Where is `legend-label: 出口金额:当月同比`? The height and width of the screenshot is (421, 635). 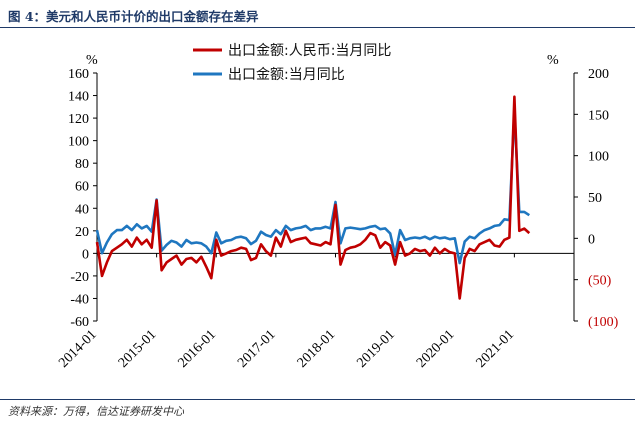 legend-label: 出口金额:当月同比 is located at coordinates (286, 75).